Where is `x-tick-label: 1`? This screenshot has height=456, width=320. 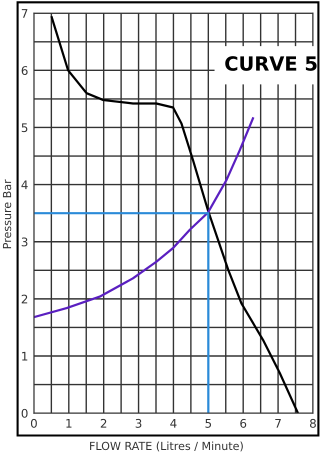
x-tick-label: 1 is located at coordinates (69, 423).